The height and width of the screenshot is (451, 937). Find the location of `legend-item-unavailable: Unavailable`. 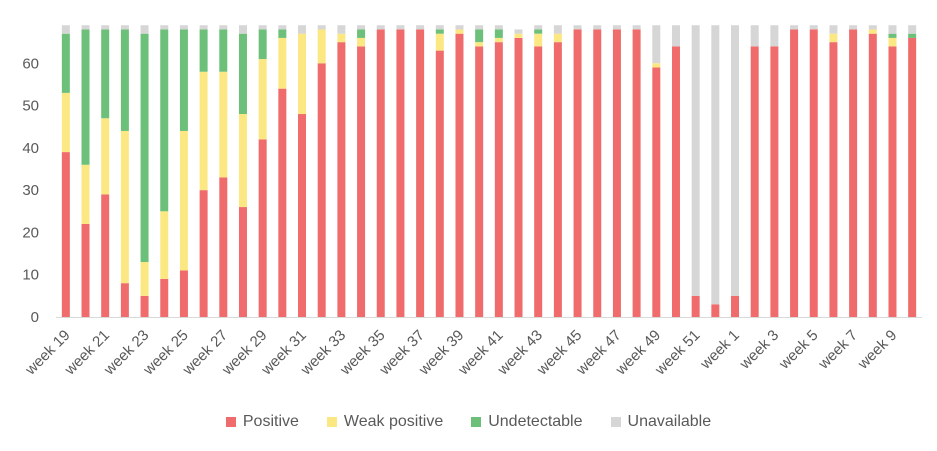

legend-item-unavailable: Unavailable is located at coordinates (661, 422).